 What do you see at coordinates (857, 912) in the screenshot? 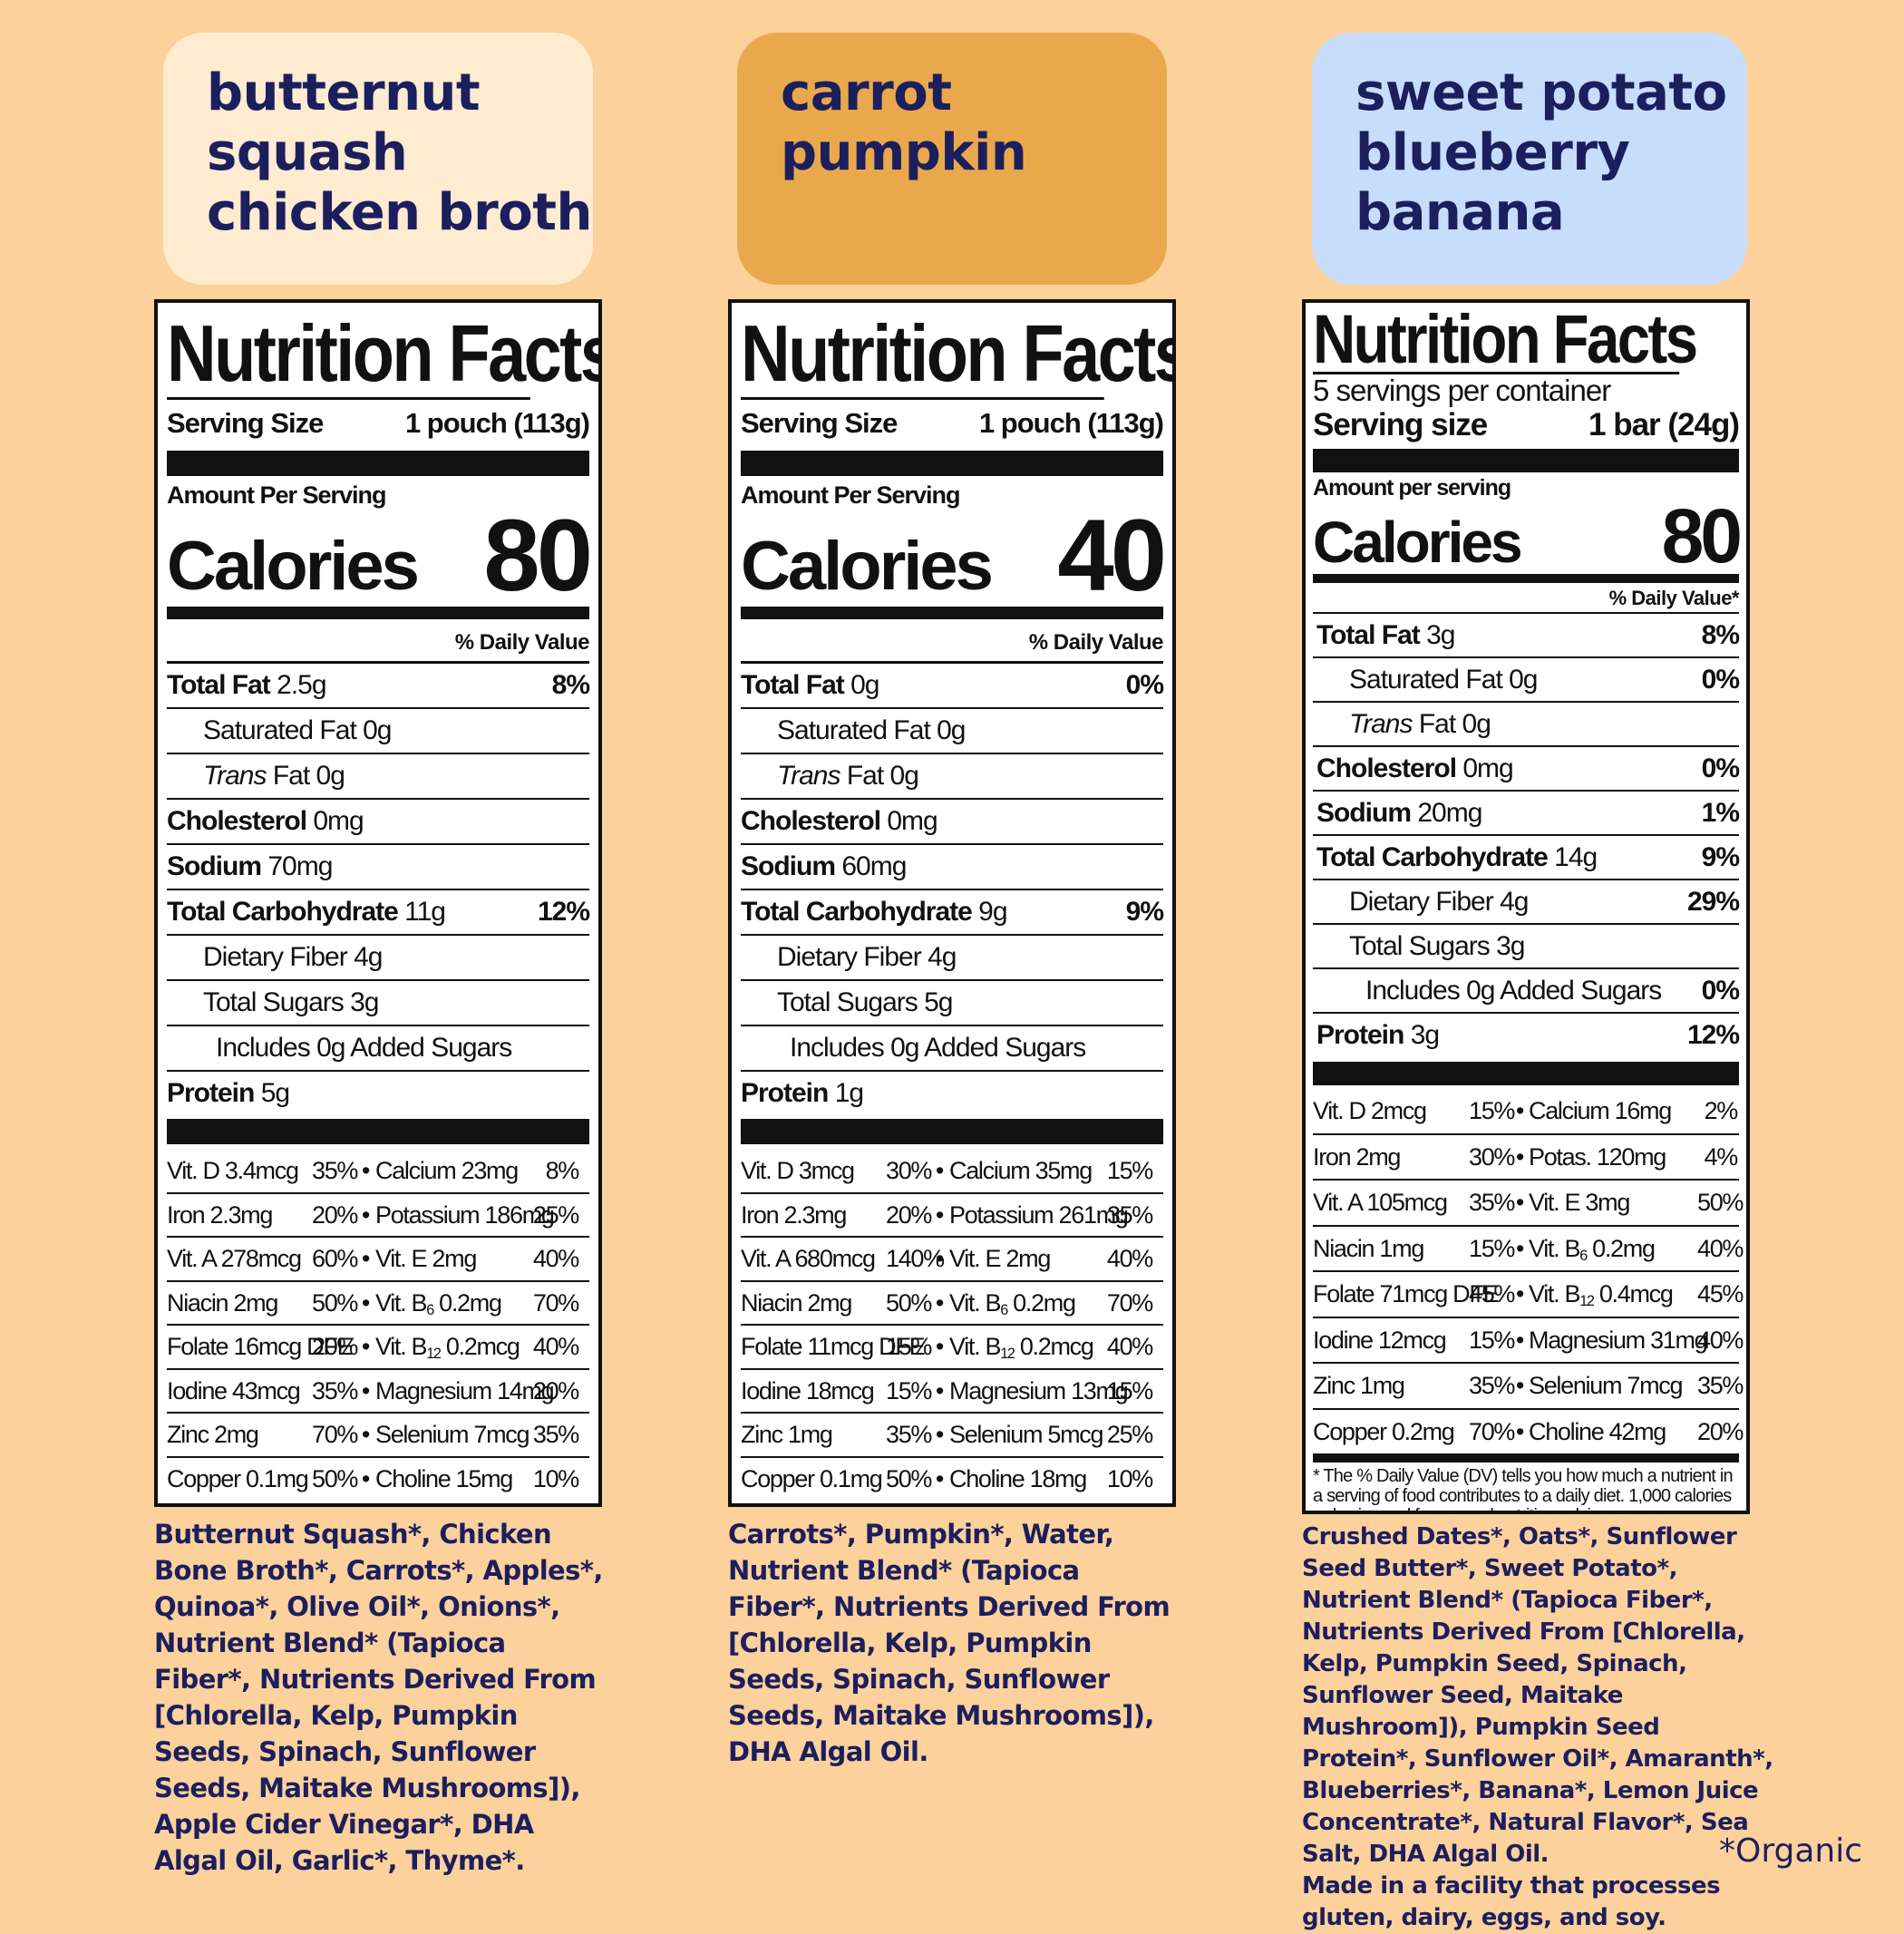
I see `nutrient-name: Total Carbohydrate` at bounding box center [857, 912].